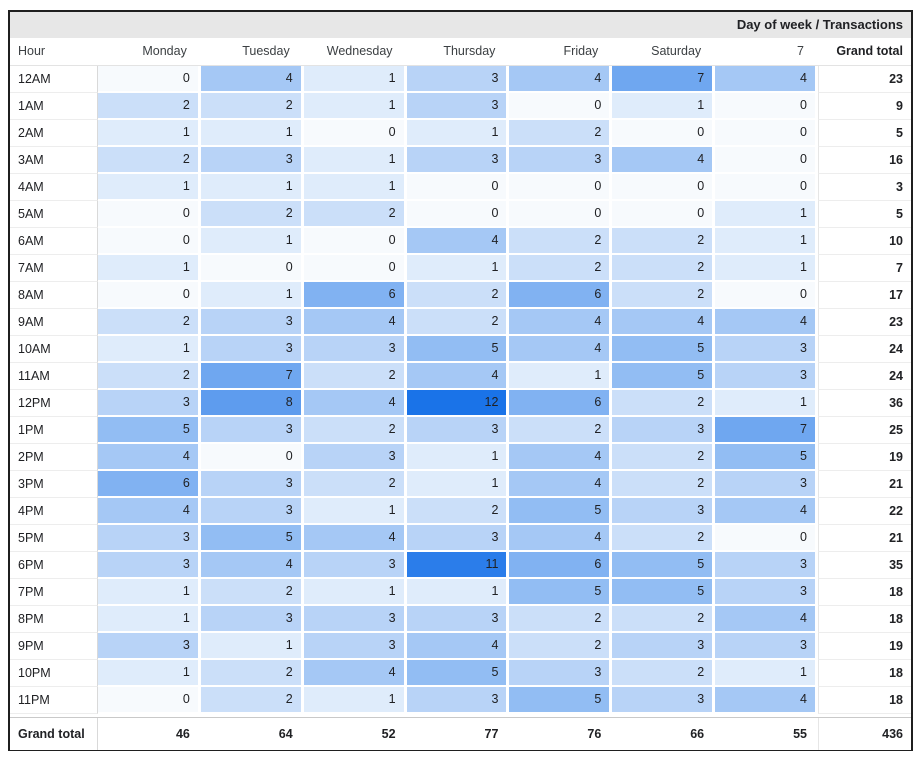 The height and width of the screenshot is (760, 921). I want to click on table-row: 7AM 1 0 0 1 2 2 1 7, so click(460, 268).